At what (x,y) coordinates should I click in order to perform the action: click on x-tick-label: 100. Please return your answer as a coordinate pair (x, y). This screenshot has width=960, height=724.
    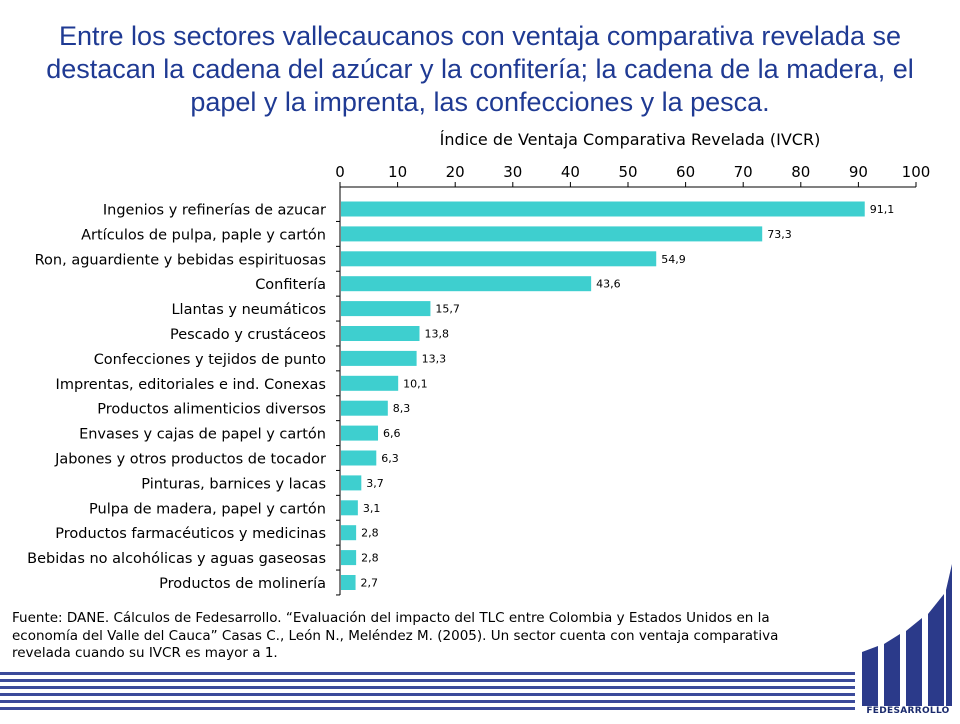
    Looking at the image, I should click on (916, 172).